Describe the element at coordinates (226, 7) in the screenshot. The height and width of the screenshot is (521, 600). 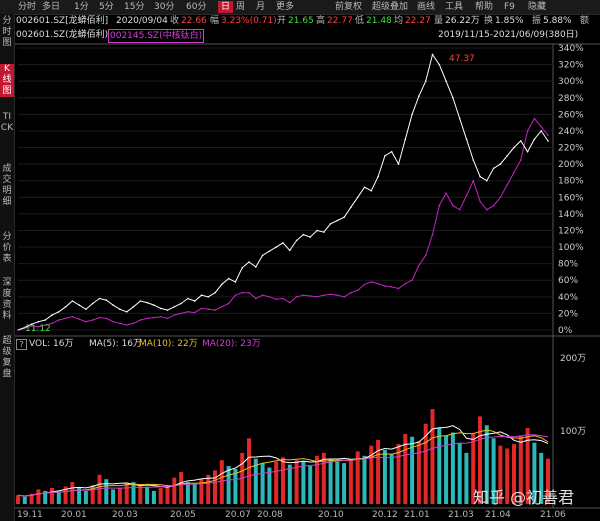
I see `toolbar-item-7: 日` at that location.